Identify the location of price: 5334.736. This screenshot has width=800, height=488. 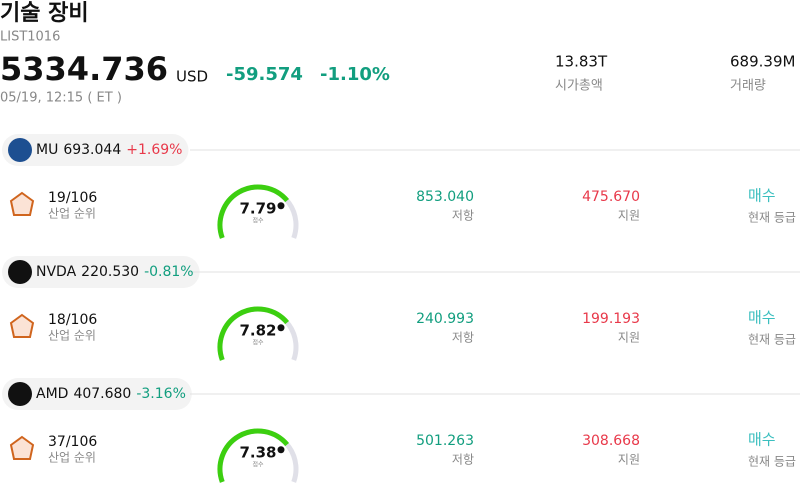
(84, 69).